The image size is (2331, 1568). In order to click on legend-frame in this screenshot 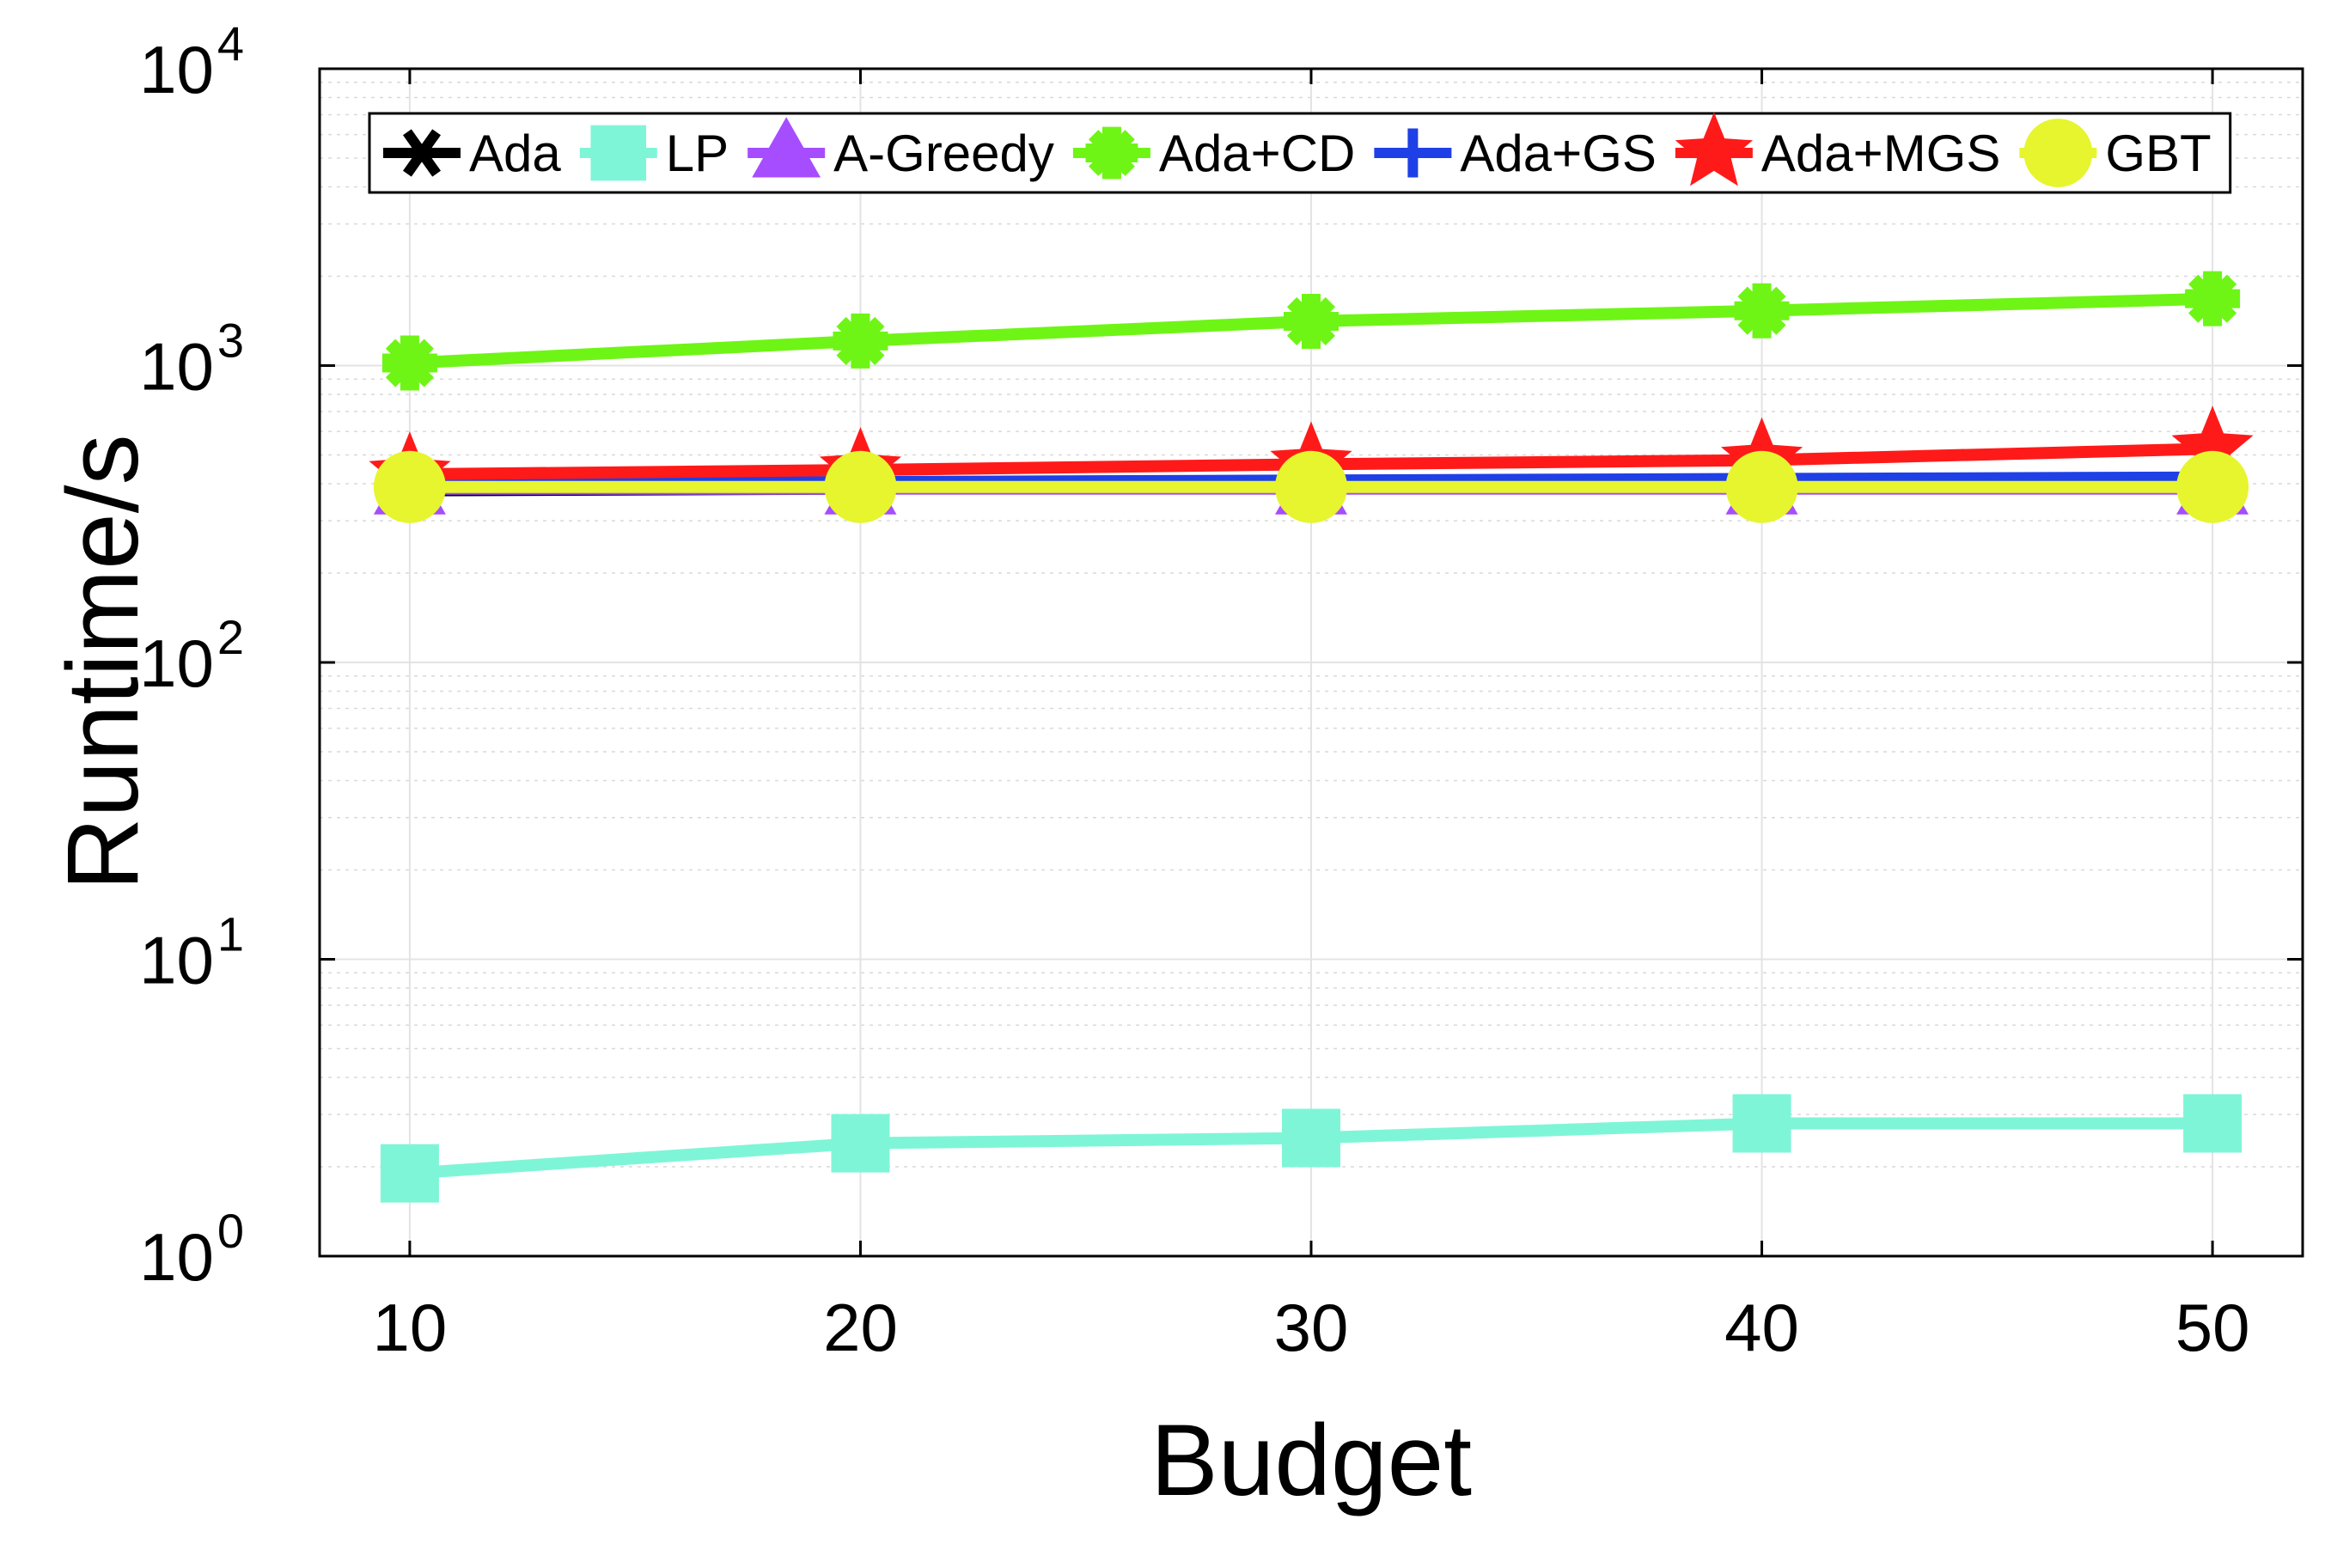, I will do `click(1300, 153)`.